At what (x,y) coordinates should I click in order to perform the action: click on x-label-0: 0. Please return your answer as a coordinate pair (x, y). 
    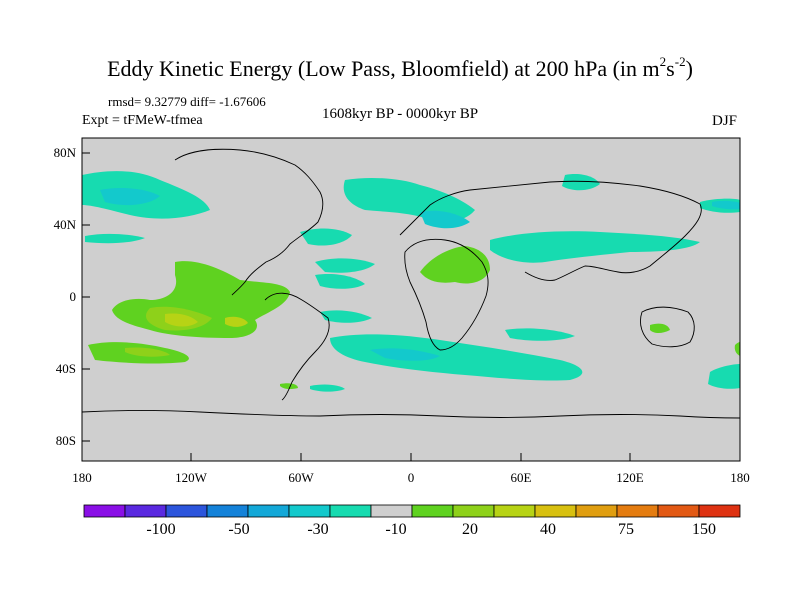
    Looking at the image, I should click on (411, 477).